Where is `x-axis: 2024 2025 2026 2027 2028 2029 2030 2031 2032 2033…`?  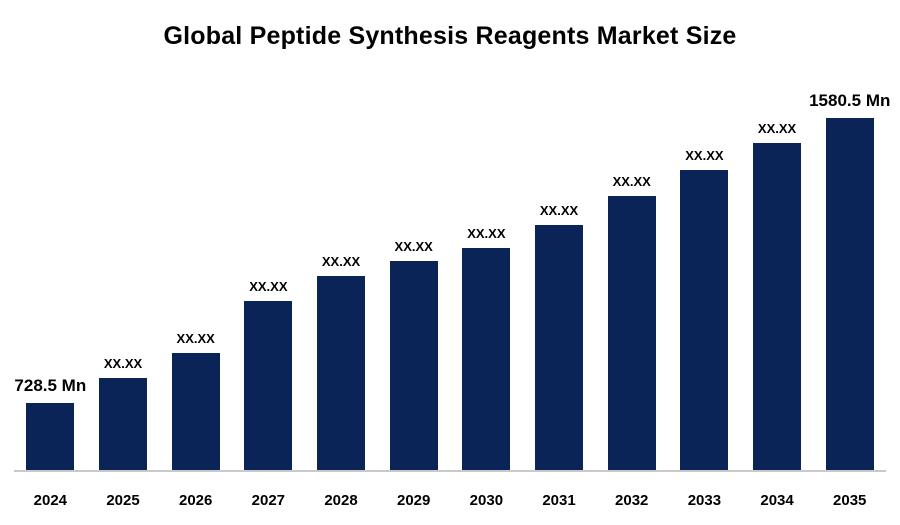 x-axis: 2024 2025 2026 2027 2028 2029 2030 2031 2032 2033… is located at coordinates (450, 500).